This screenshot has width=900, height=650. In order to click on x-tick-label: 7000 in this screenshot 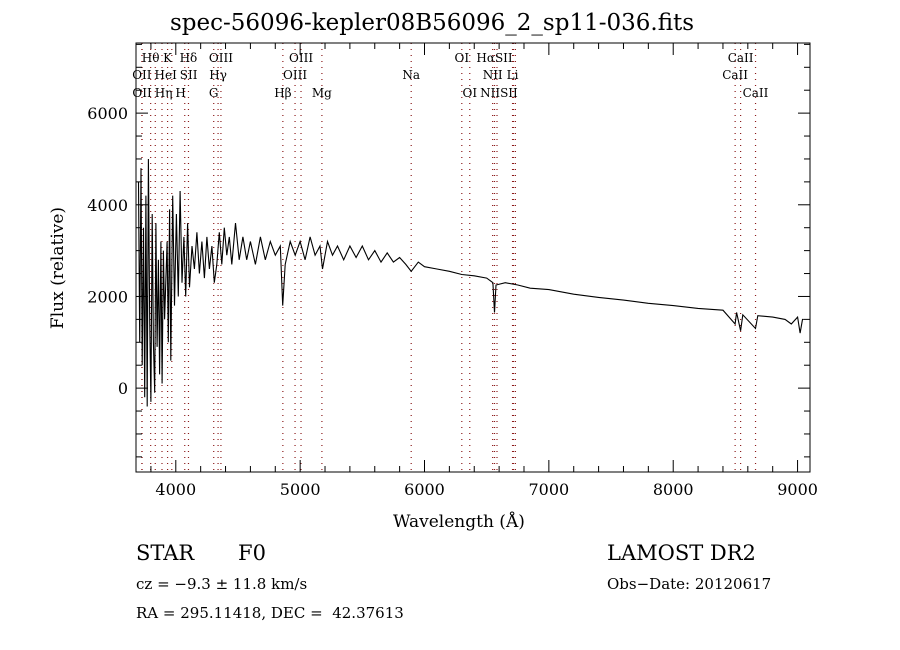, I will do `click(548, 489)`.